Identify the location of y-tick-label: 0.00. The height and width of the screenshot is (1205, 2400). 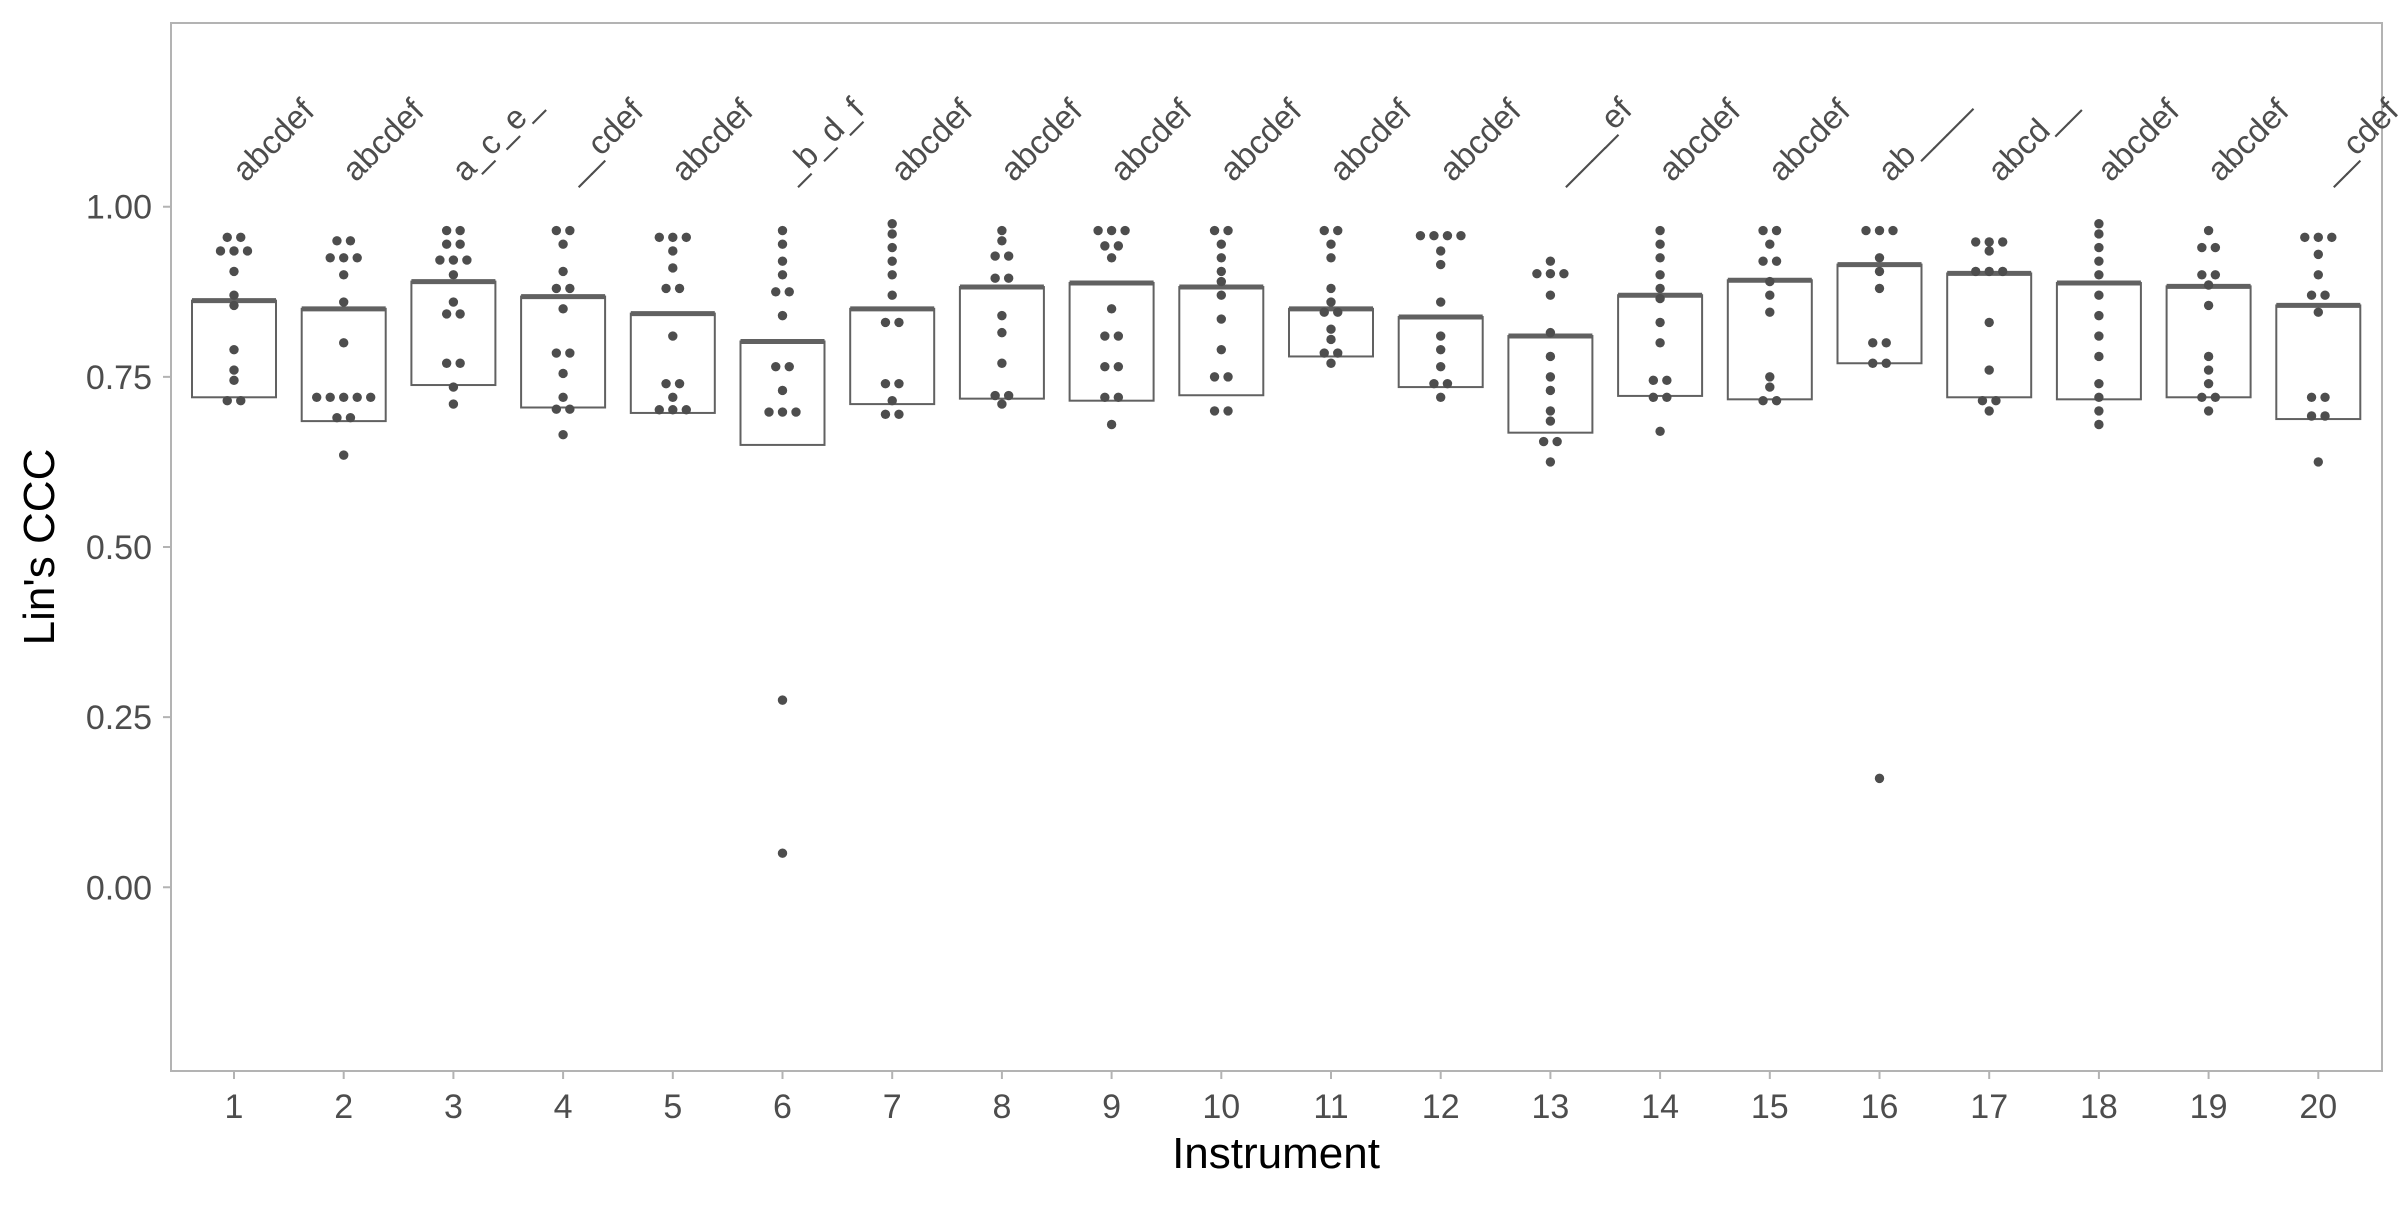
(119, 888).